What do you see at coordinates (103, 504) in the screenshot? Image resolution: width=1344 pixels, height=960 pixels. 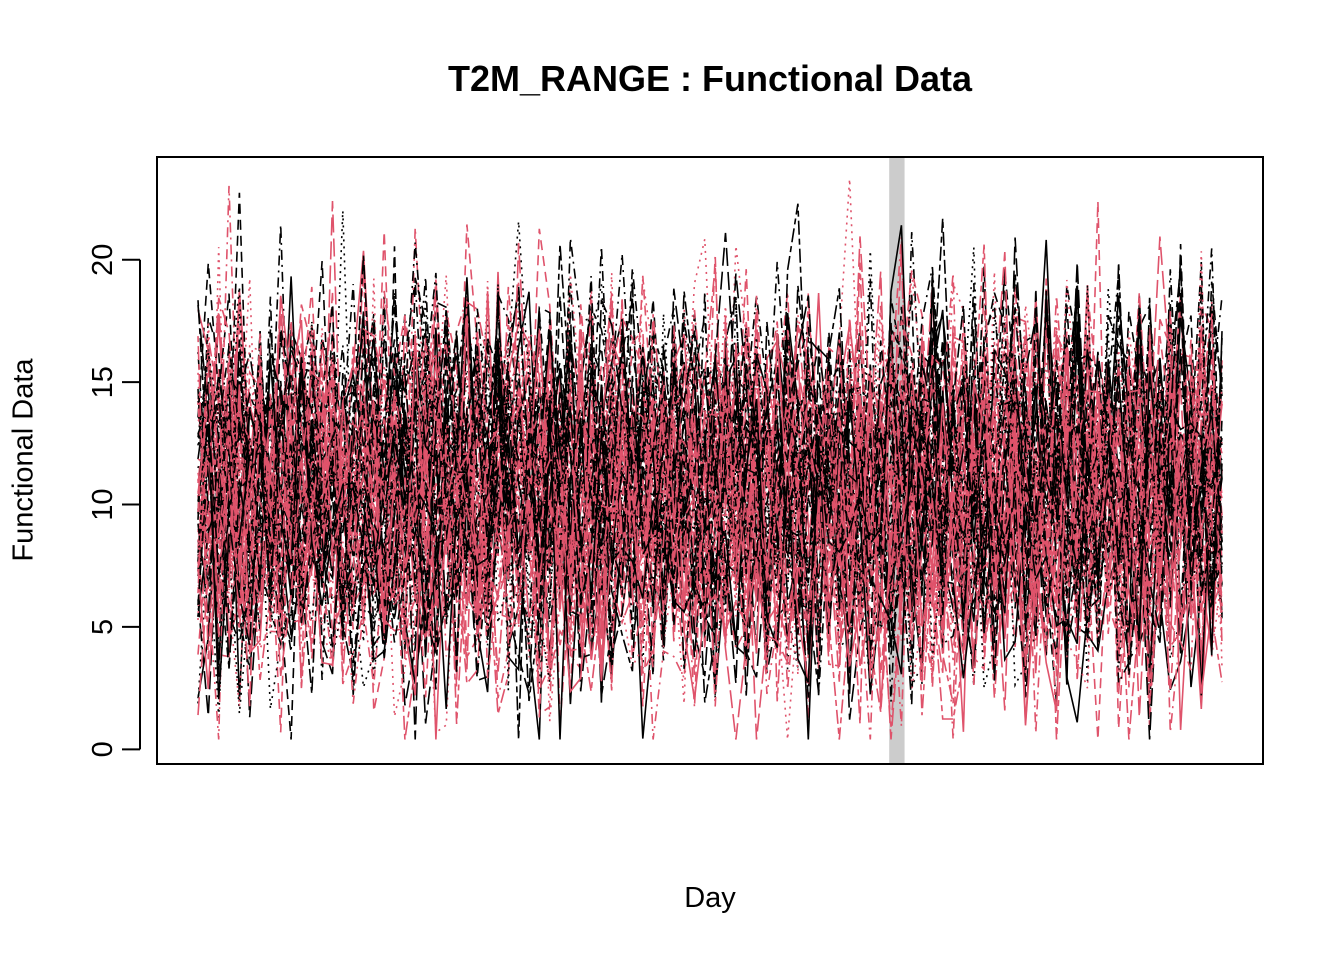 I see `y-tick-label: 10` at bounding box center [103, 504].